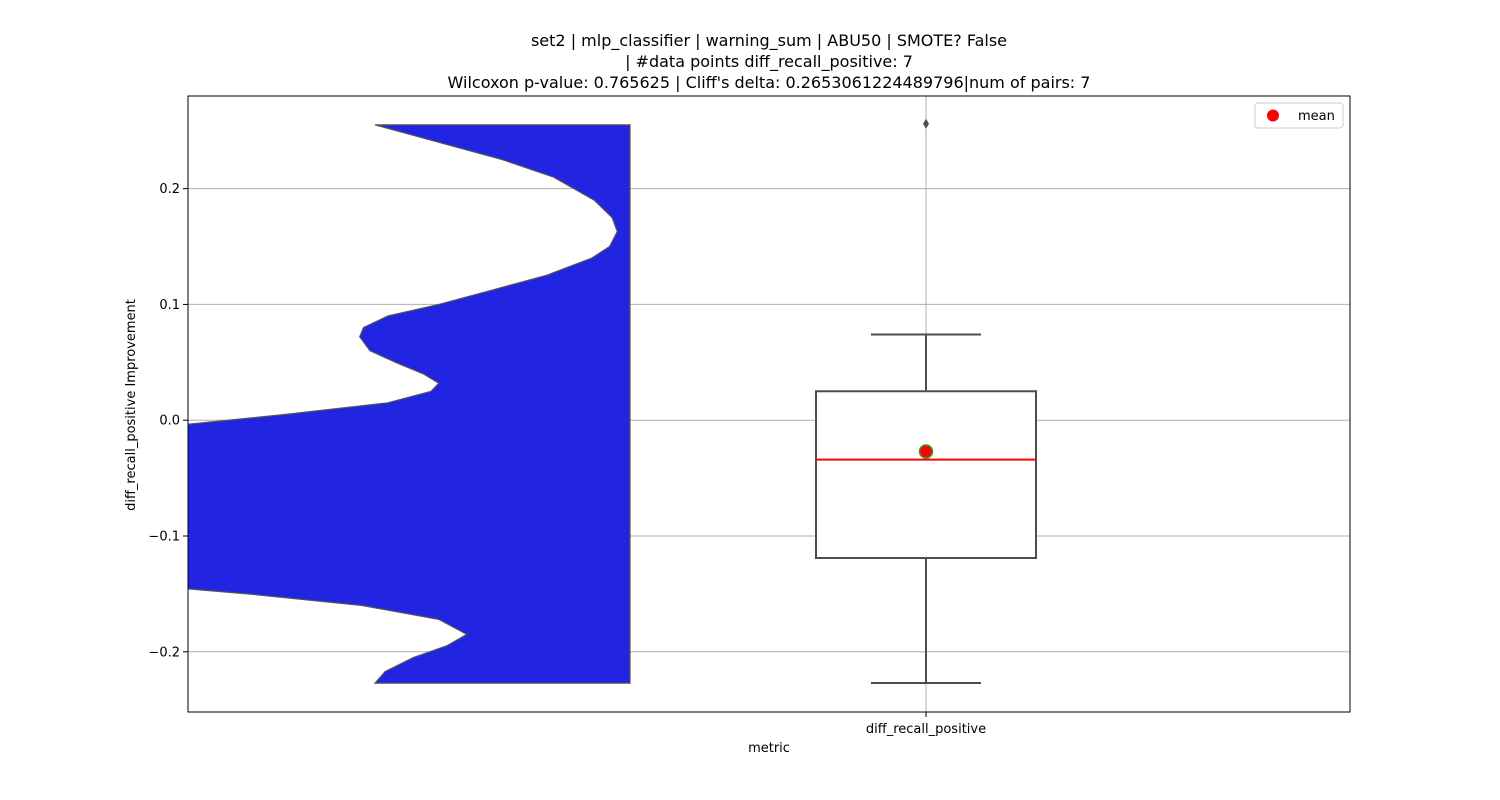 This screenshot has width=1500, height=800. What do you see at coordinates (169, 189) in the screenshot?
I see `y-tick-label: 0.2` at bounding box center [169, 189].